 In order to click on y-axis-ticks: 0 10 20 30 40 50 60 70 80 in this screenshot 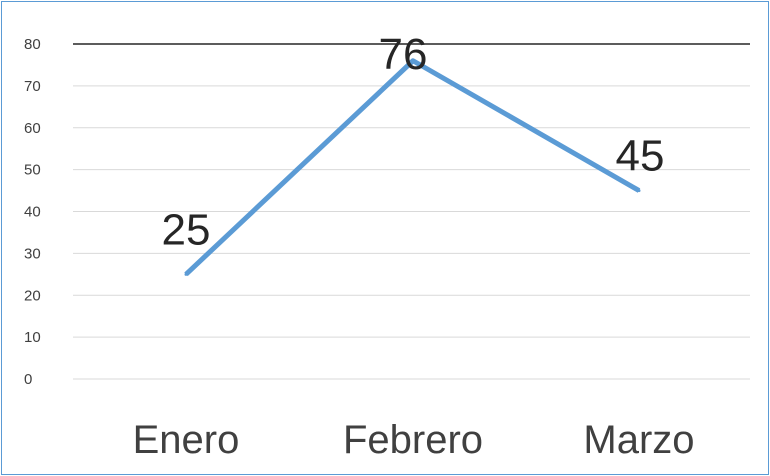, I will do `click(32, 212)`.